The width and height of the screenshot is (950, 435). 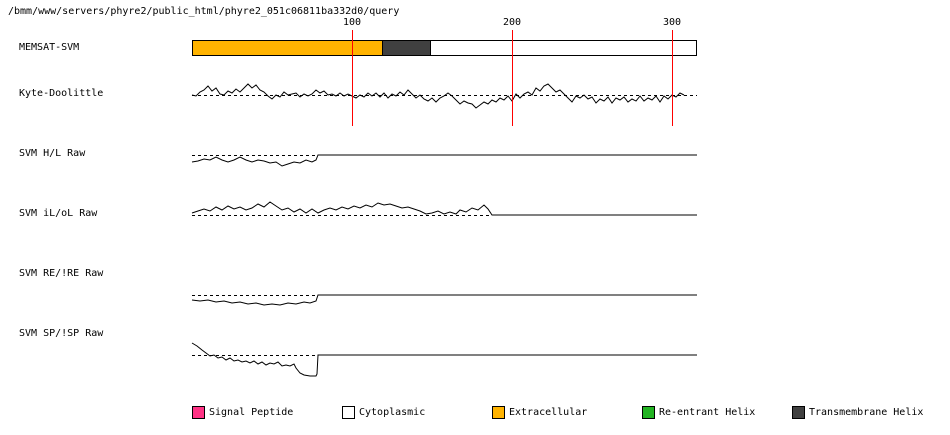 I want to click on legend-label-reentrant-helix: Re-entrant Helix, so click(x=707, y=412).